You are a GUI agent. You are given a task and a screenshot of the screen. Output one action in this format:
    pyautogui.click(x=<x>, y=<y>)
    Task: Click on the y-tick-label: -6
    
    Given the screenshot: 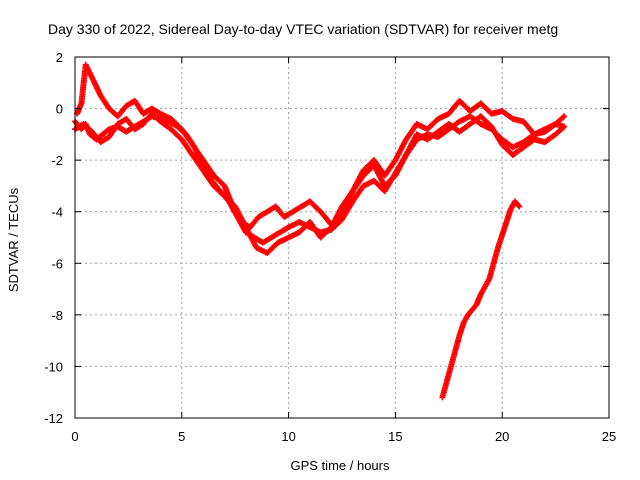 What is the action you would take?
    pyautogui.click(x=57, y=263)
    